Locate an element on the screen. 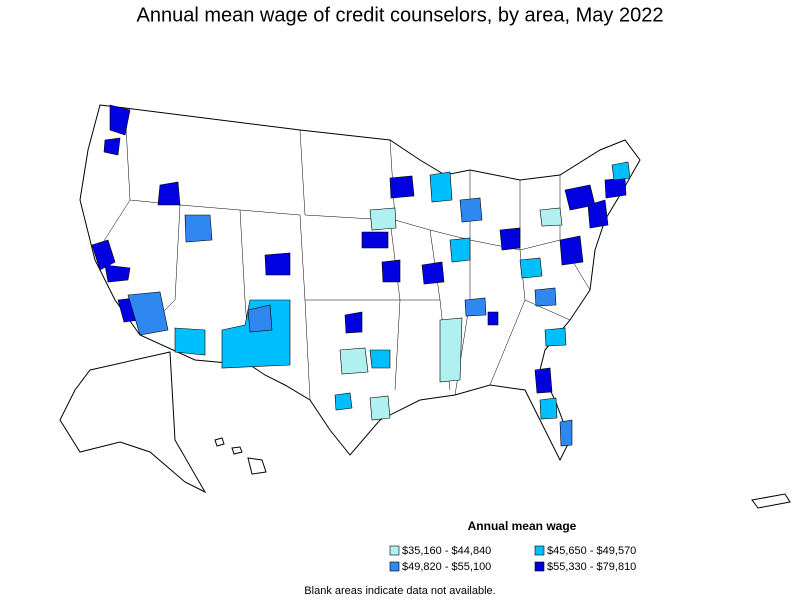 This screenshot has width=800, height=600. puerto-rico is located at coordinates (771, 501).